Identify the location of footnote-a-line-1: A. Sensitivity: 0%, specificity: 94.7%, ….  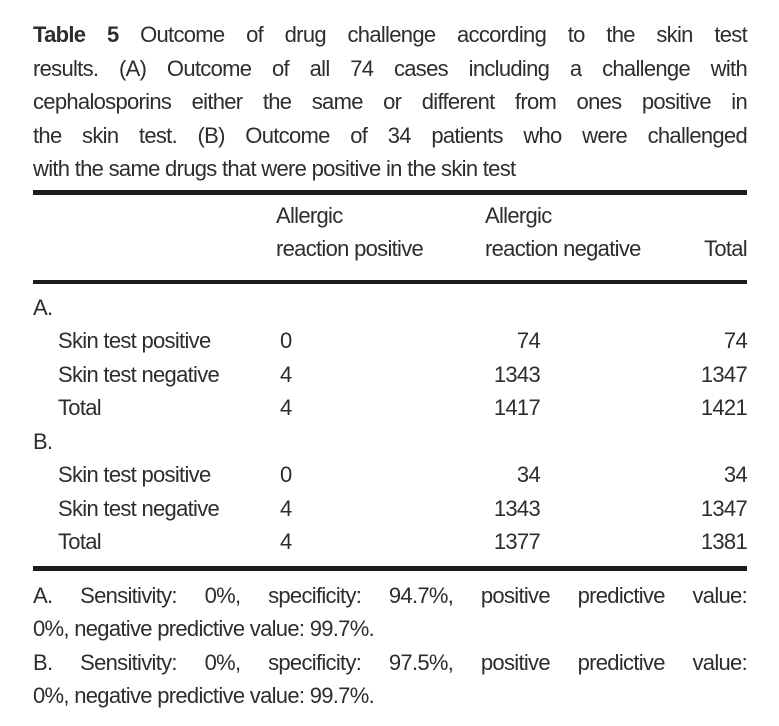
(390, 595).